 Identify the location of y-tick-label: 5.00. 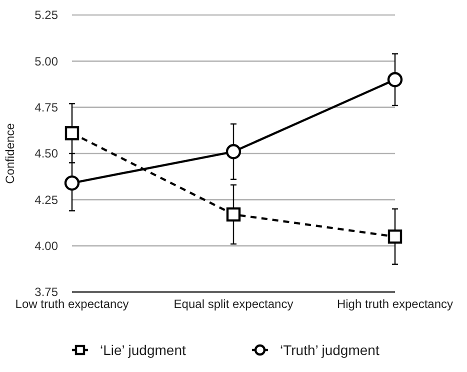
(46, 61).